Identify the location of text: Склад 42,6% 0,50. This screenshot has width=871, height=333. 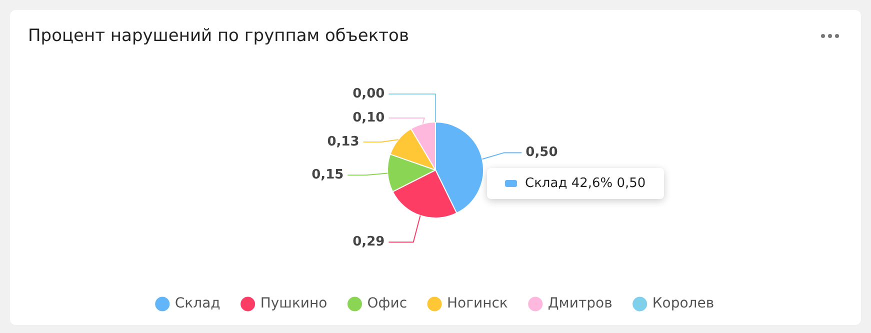
(585, 183).